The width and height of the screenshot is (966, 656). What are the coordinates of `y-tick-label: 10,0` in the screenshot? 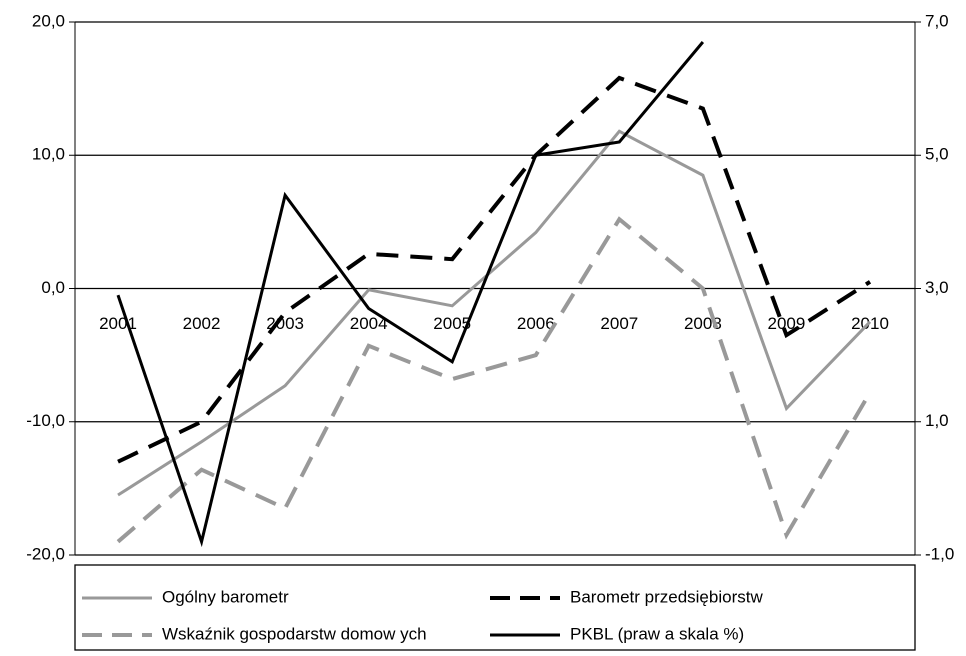 It's located at (48, 154).